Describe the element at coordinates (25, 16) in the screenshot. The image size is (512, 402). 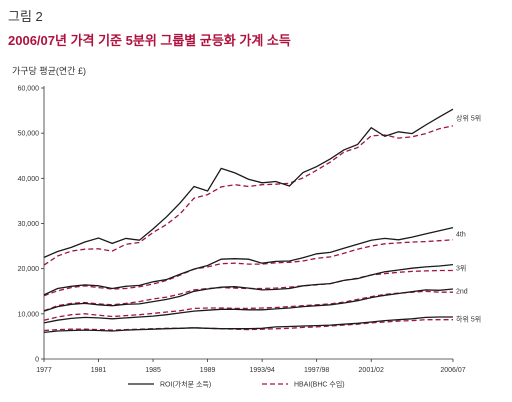
I see `figure-label: 그림 2` at that location.